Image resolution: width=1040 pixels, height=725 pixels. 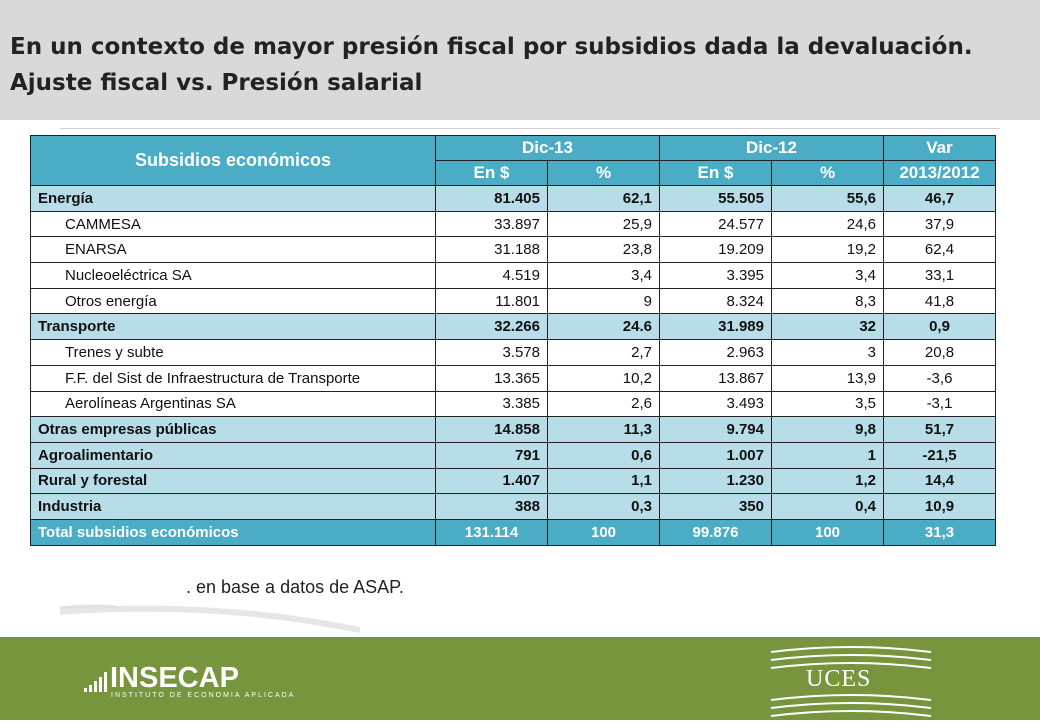 What do you see at coordinates (233, 352) in the screenshot?
I see `row-label: Trenes y subte` at bounding box center [233, 352].